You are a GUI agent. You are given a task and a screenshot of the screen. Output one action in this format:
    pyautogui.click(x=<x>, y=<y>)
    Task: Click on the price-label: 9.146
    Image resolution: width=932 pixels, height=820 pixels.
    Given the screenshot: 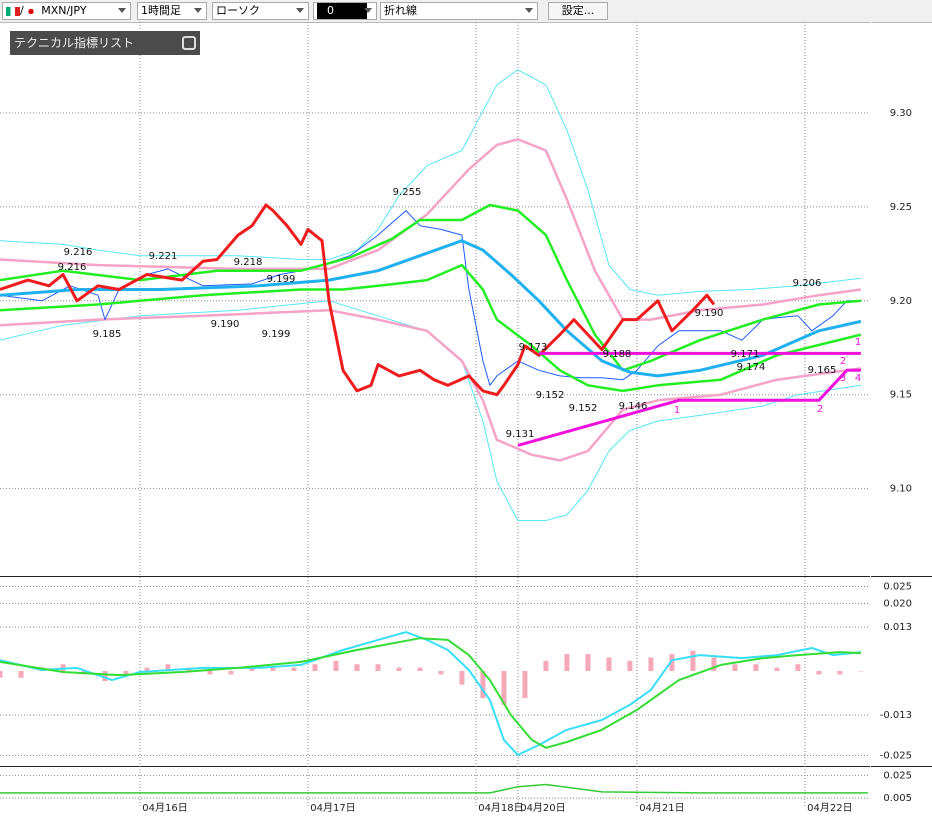 What is the action you would take?
    pyautogui.click(x=633, y=406)
    